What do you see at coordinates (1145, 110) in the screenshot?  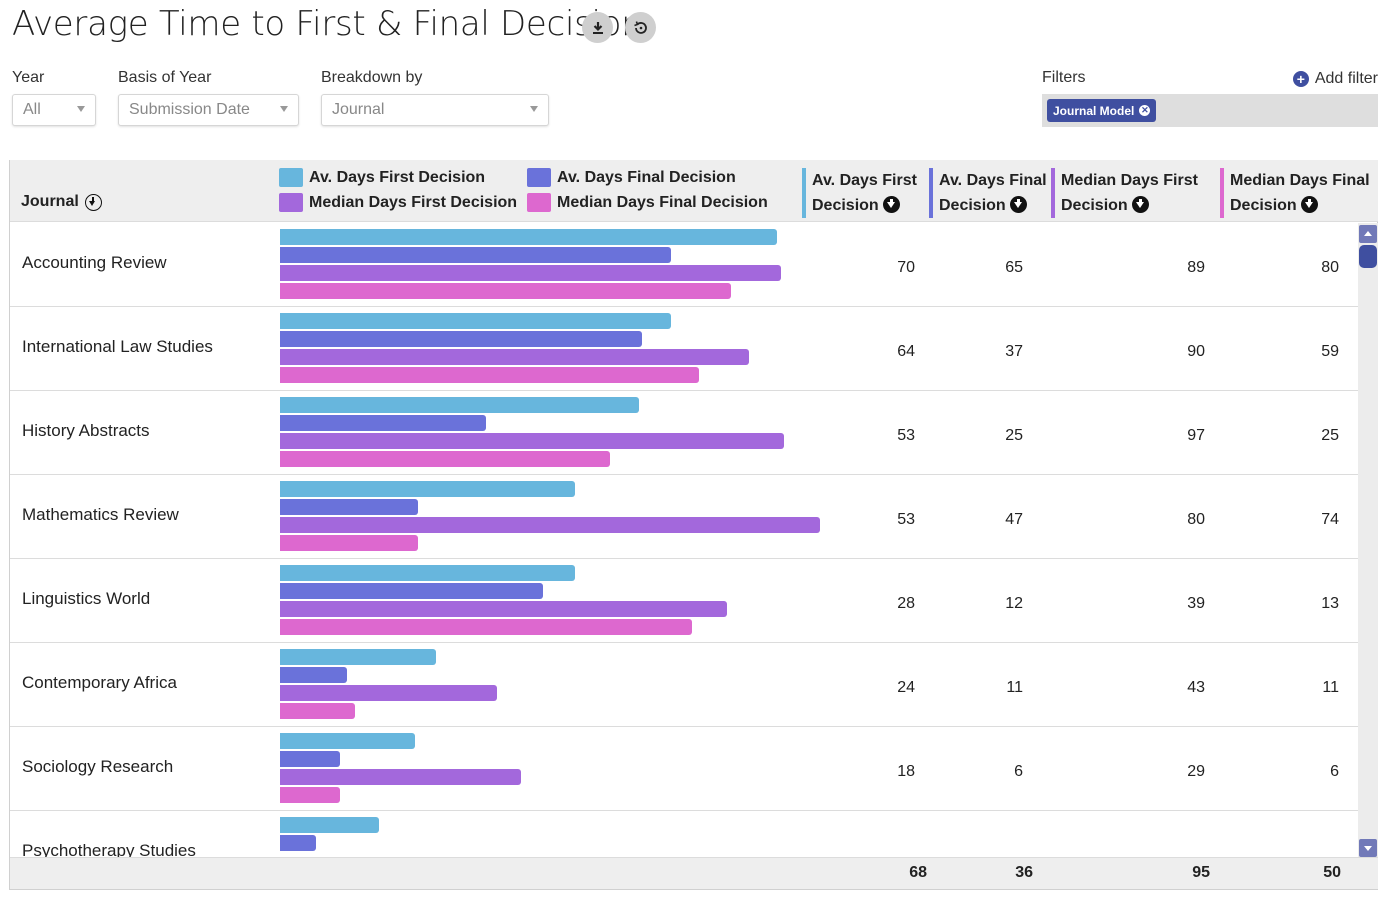 I see `close-icon: ✕` at bounding box center [1145, 110].